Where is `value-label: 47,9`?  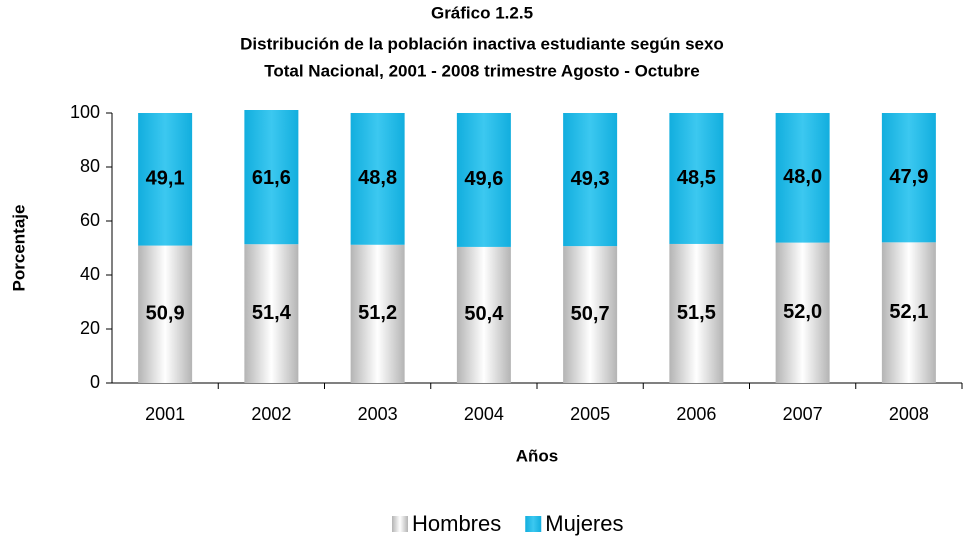
value-label: 47,9 is located at coordinates (908, 177).